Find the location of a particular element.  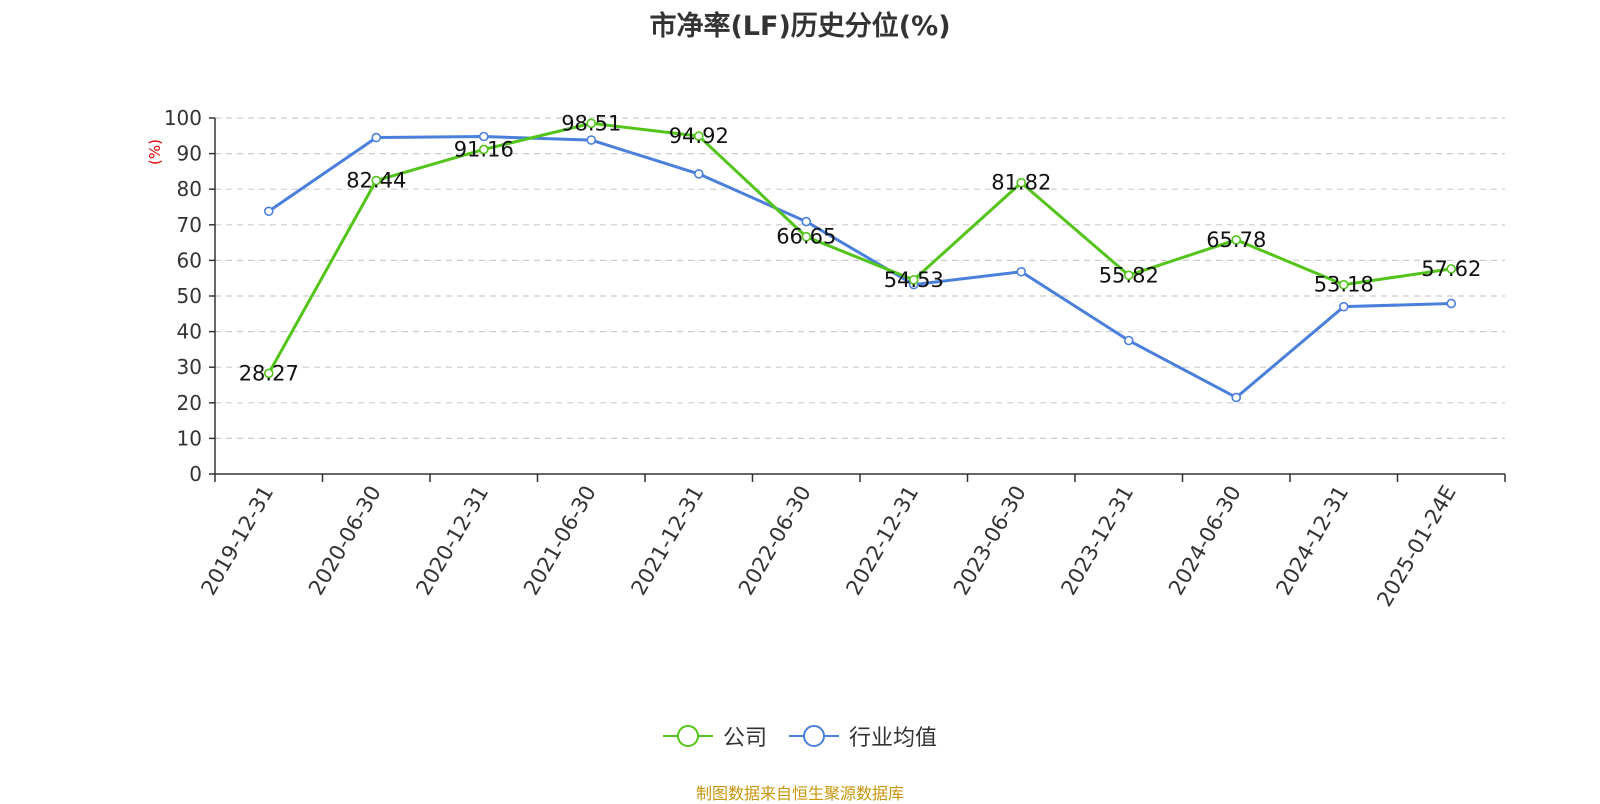

y-tick-label: 90 is located at coordinates (189, 154).